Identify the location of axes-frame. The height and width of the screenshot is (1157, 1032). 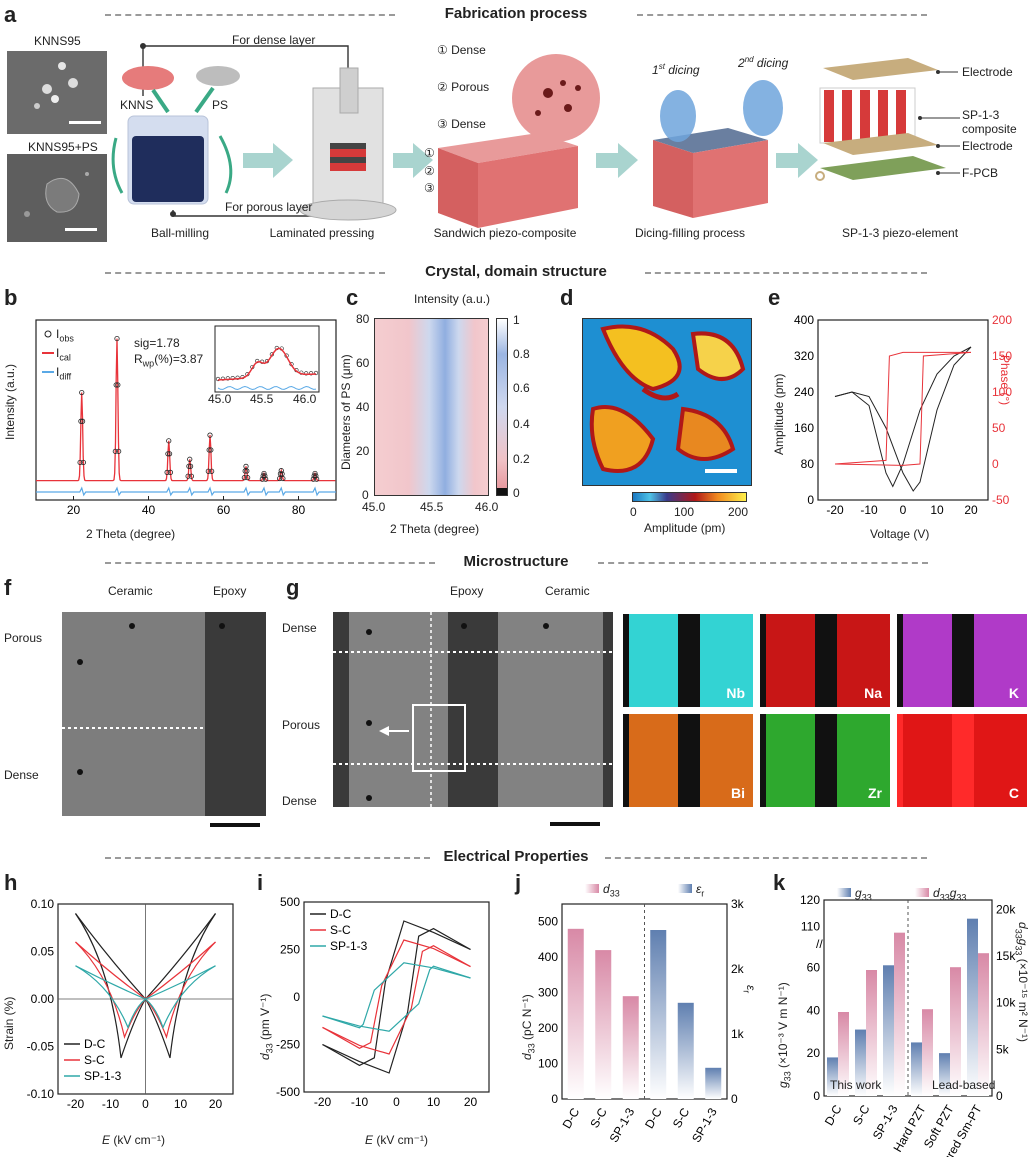
(396, 997).